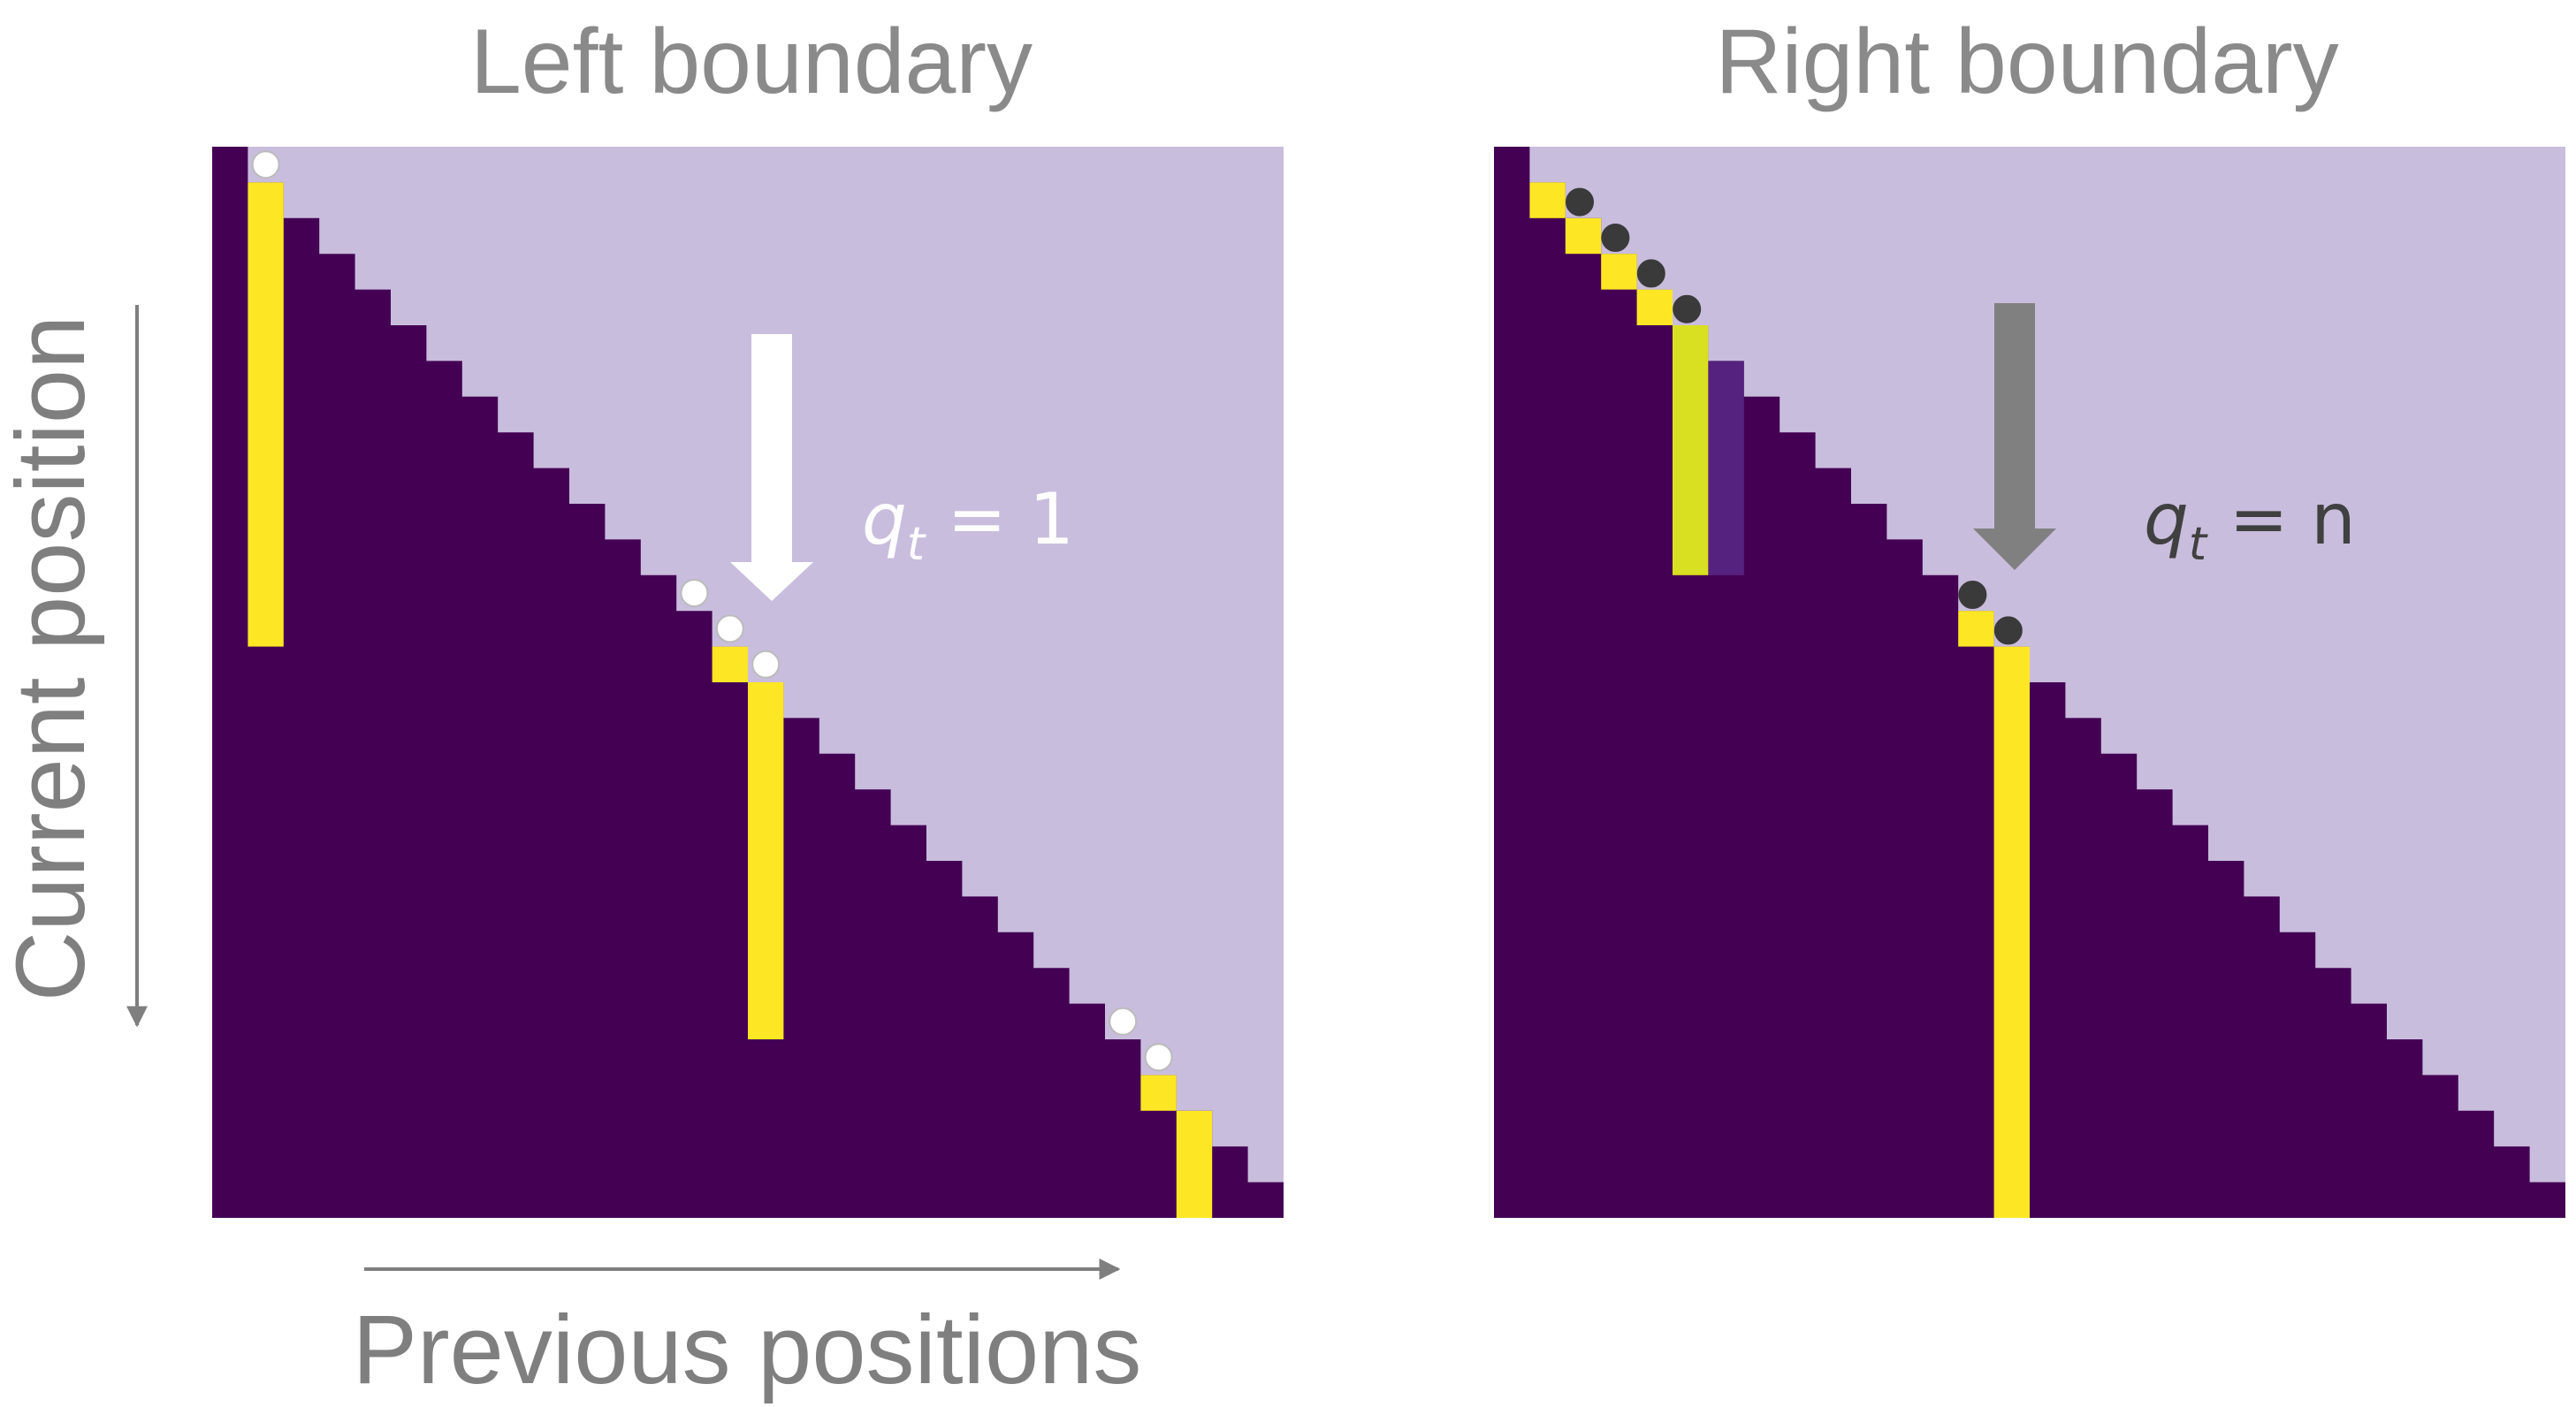  I want to click on right-query-arrow, so click(2014, 436).